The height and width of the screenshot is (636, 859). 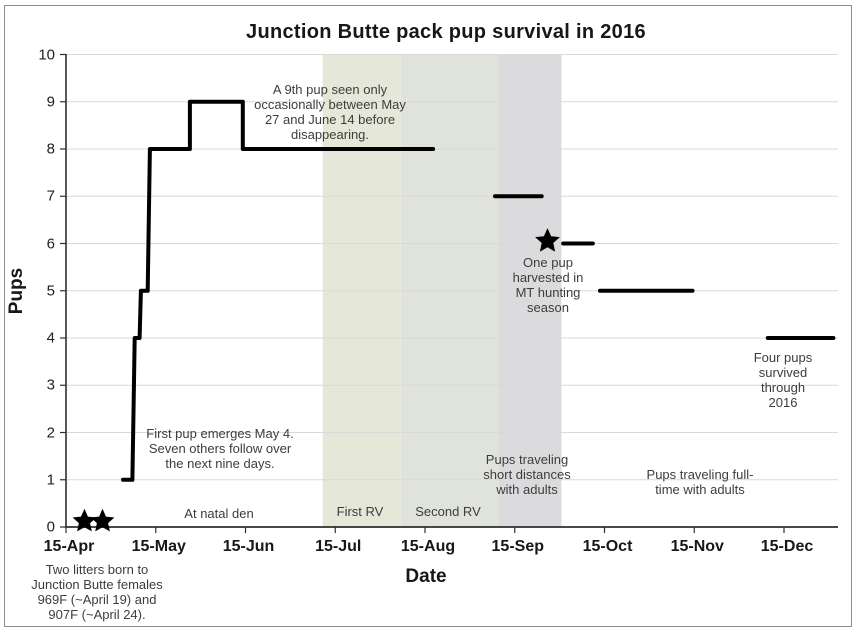 I want to click on y-tick-label-6: 6, so click(x=50, y=243).